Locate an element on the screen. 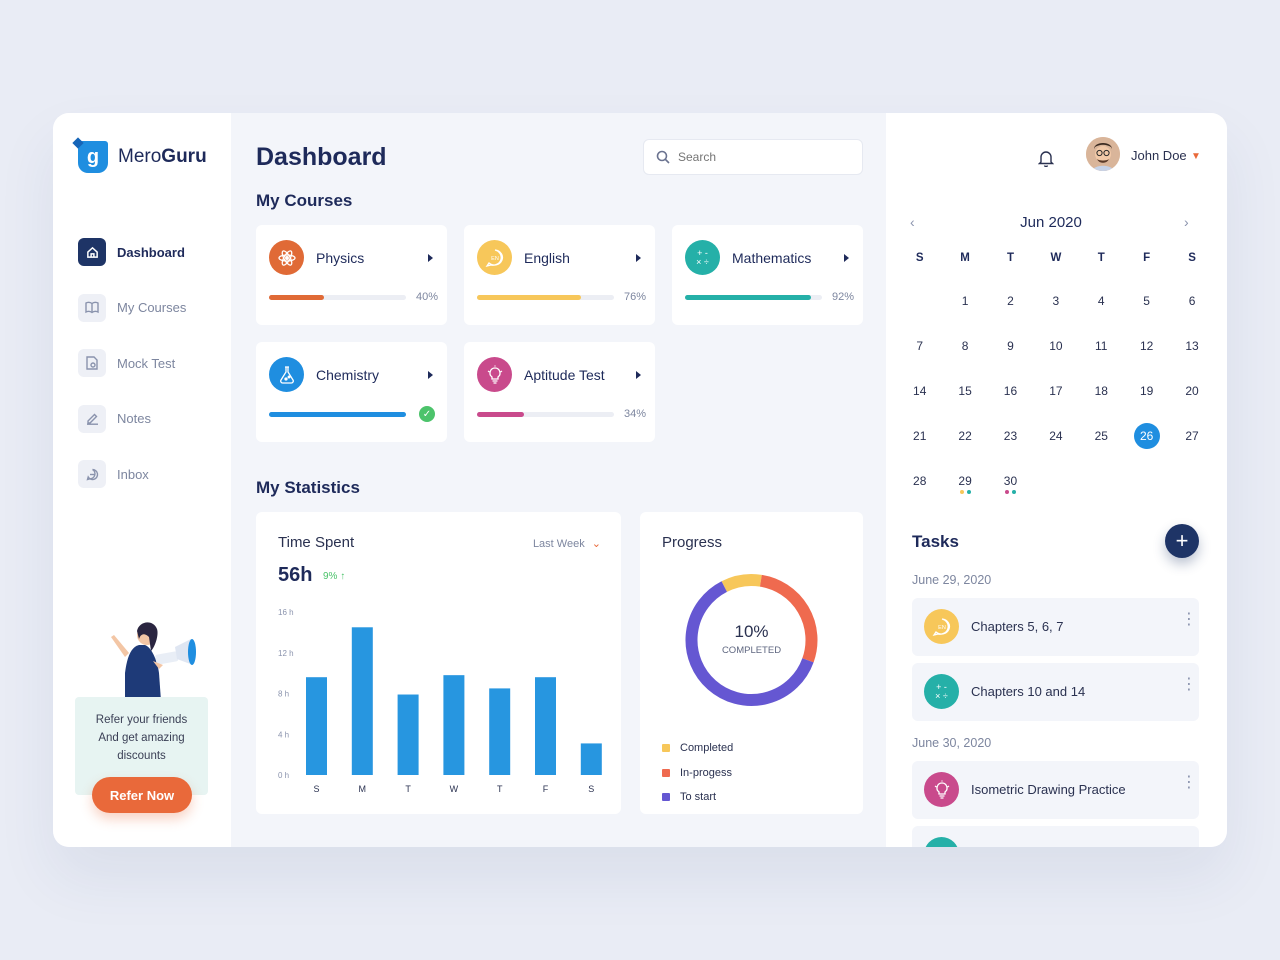  avatar is located at coordinates (1103, 154).